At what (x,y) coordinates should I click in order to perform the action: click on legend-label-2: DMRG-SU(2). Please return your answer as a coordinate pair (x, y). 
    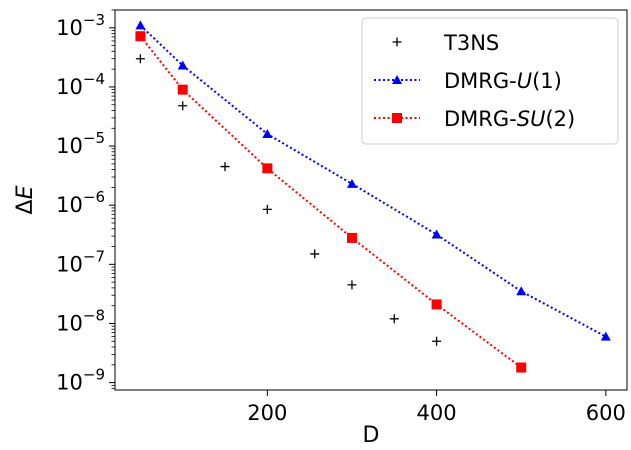
    Looking at the image, I should click on (509, 119).